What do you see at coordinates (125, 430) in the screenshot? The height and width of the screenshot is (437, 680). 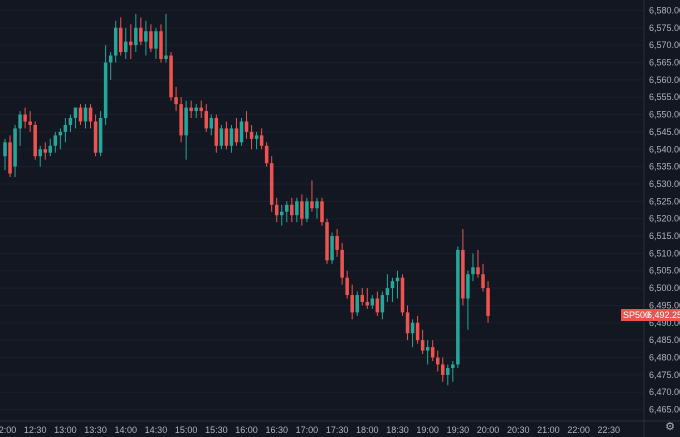 I see `time-tick-label: 14:00` at bounding box center [125, 430].